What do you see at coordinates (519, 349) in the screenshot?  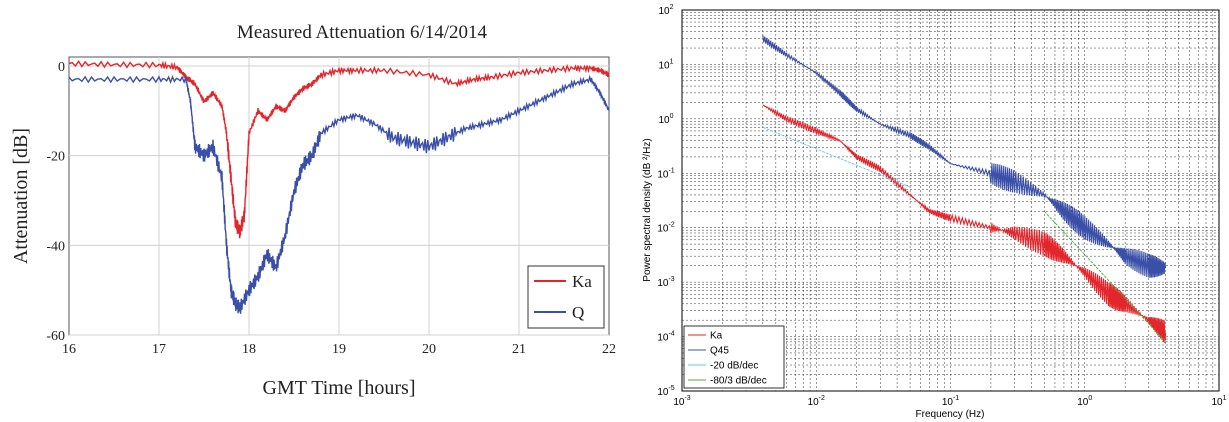 I see `x-tick-label: 21` at bounding box center [519, 349].